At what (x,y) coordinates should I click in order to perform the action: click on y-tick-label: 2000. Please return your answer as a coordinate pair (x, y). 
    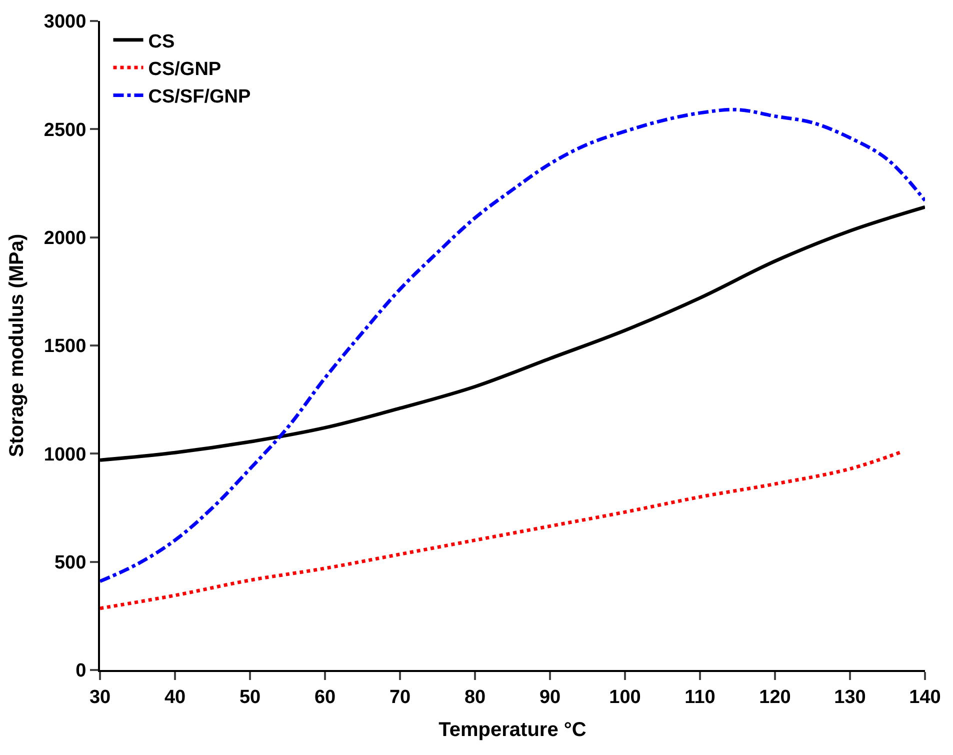
    Looking at the image, I should click on (65, 238).